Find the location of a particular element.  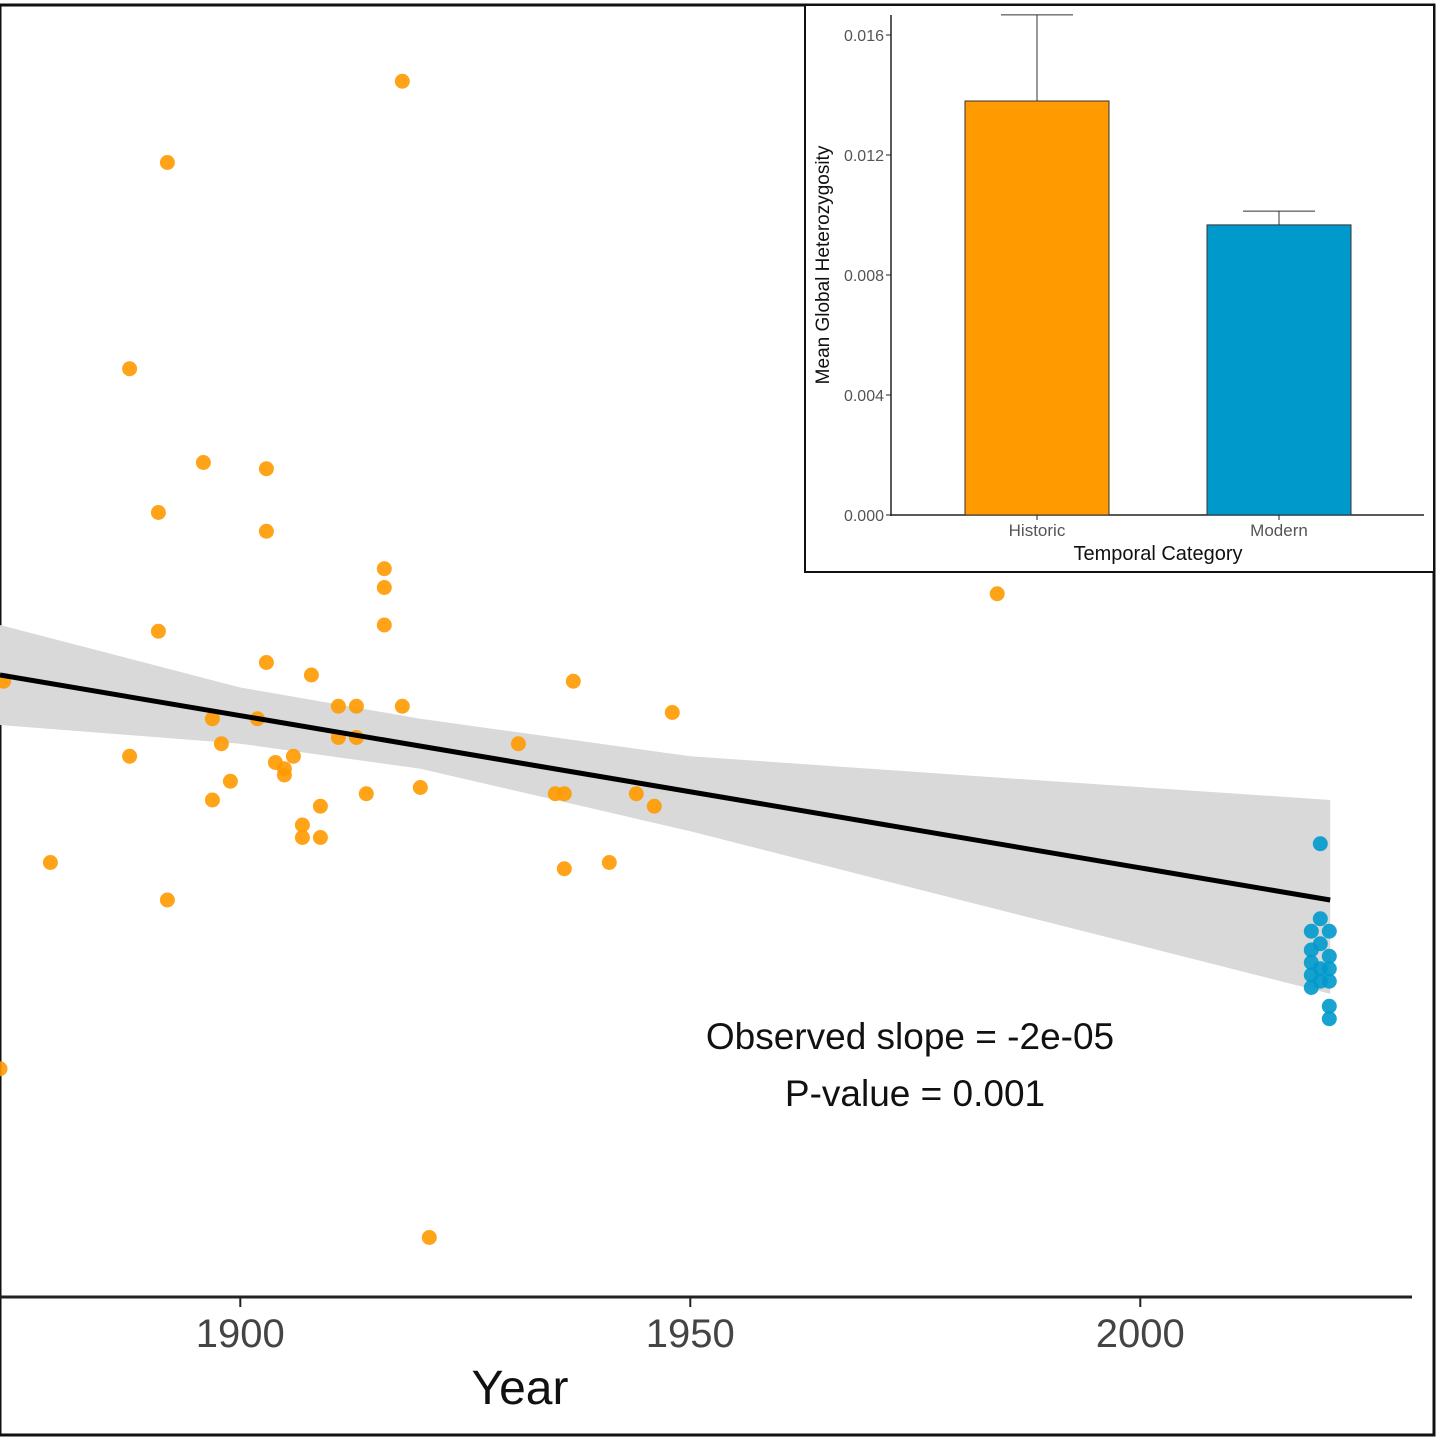

inset-x-tick-label: Modern is located at coordinates (1279, 530).